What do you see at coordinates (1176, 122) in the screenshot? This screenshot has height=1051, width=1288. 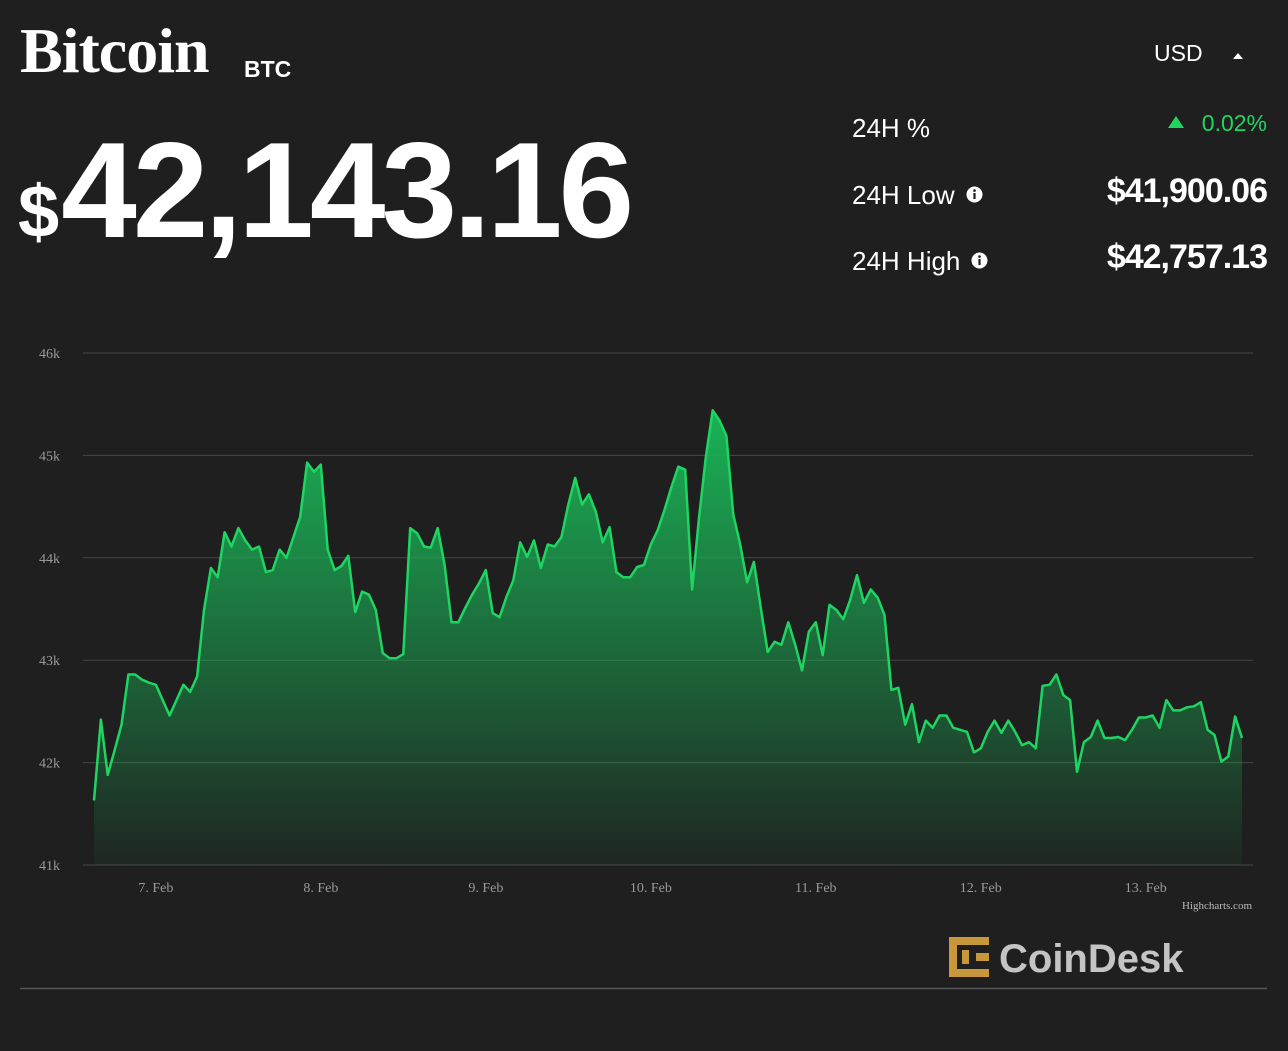 I see `up-arrow` at bounding box center [1176, 122].